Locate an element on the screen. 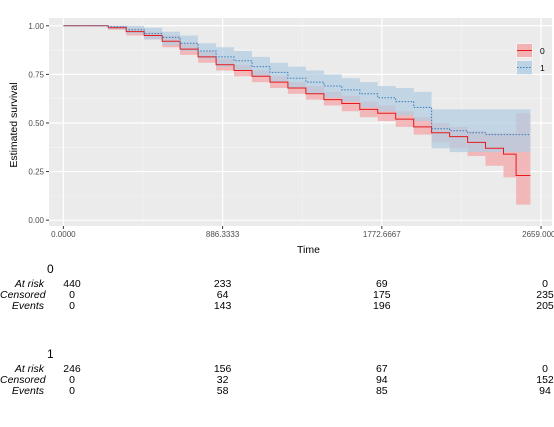  risk-table-cell: 85 is located at coordinates (381, 391).